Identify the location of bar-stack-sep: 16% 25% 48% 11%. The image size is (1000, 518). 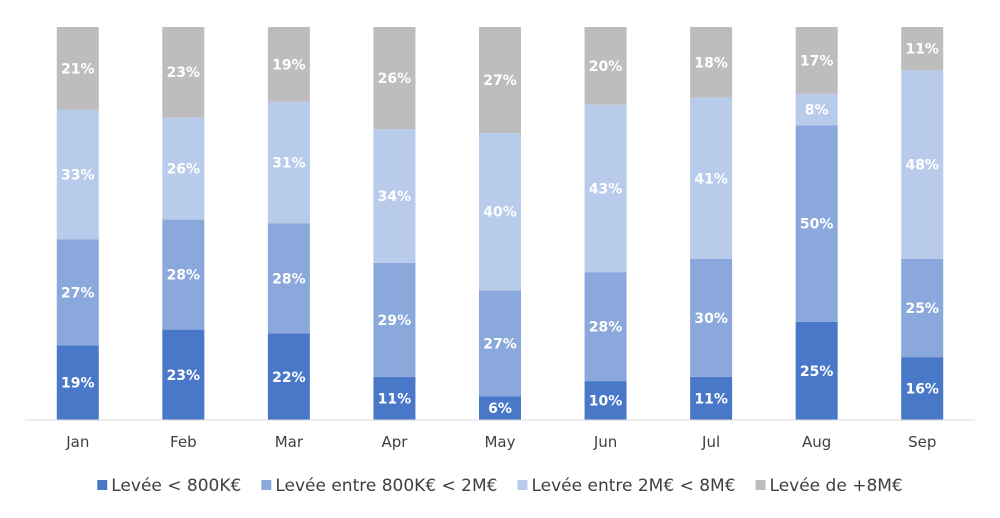
(922, 223).